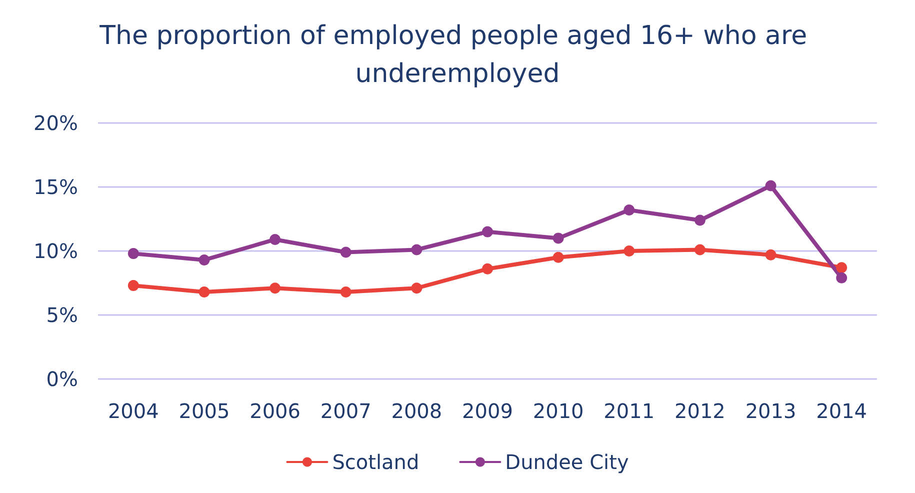  Describe the element at coordinates (567, 462) in the screenshot. I see `legend-label: Dundee City` at that location.